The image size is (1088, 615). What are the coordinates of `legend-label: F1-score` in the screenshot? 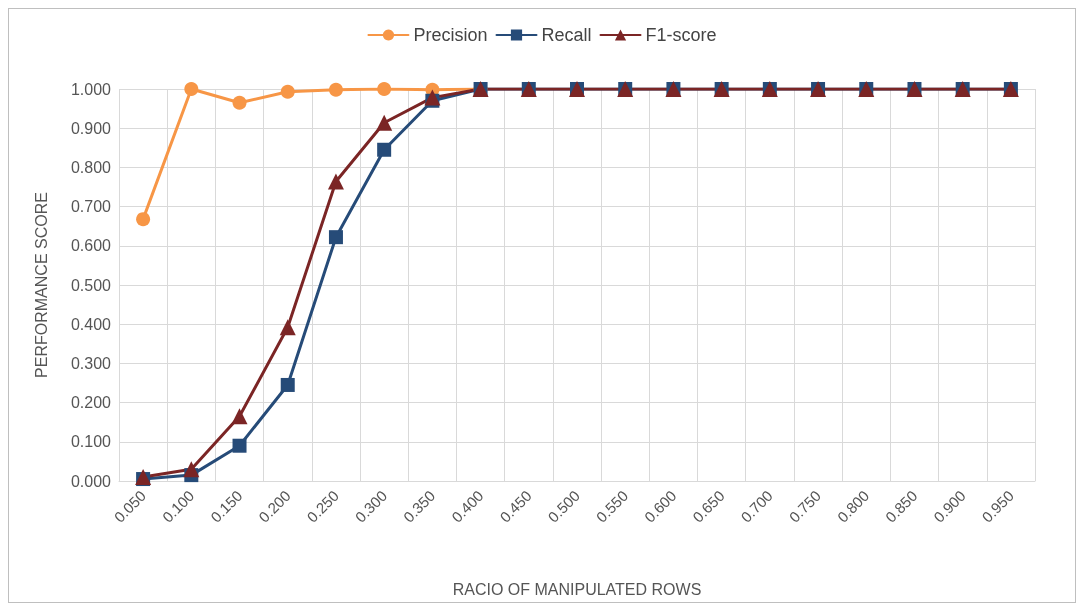 It's located at (681, 35).